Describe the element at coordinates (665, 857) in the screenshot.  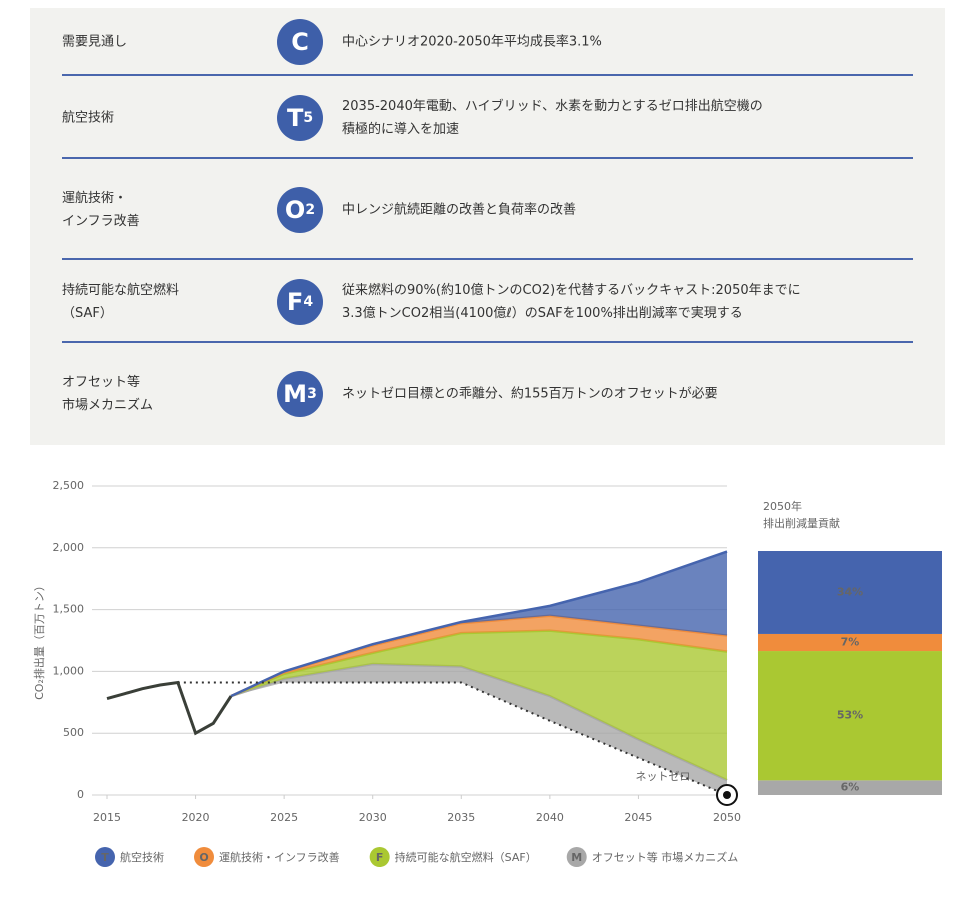
I see `legend-label: オフセット等 市場メカニズム` at that location.